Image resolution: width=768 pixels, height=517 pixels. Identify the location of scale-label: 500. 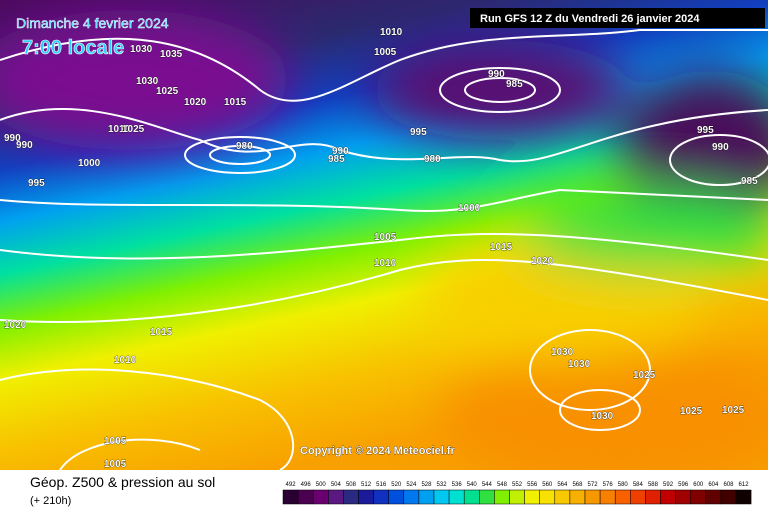
(321, 485).